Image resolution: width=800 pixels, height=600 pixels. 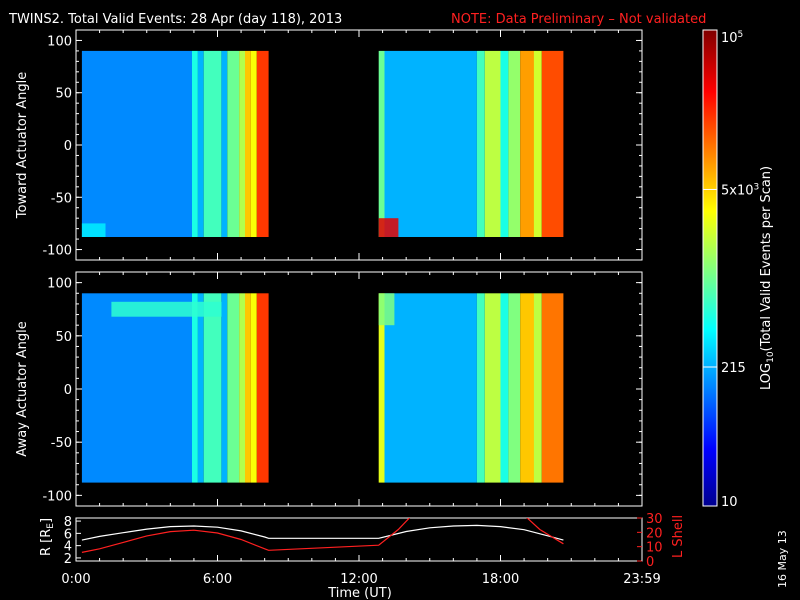 What do you see at coordinates (641, 579) in the screenshot?
I see `time-tick-label-5: 23:59` at bounding box center [641, 579].